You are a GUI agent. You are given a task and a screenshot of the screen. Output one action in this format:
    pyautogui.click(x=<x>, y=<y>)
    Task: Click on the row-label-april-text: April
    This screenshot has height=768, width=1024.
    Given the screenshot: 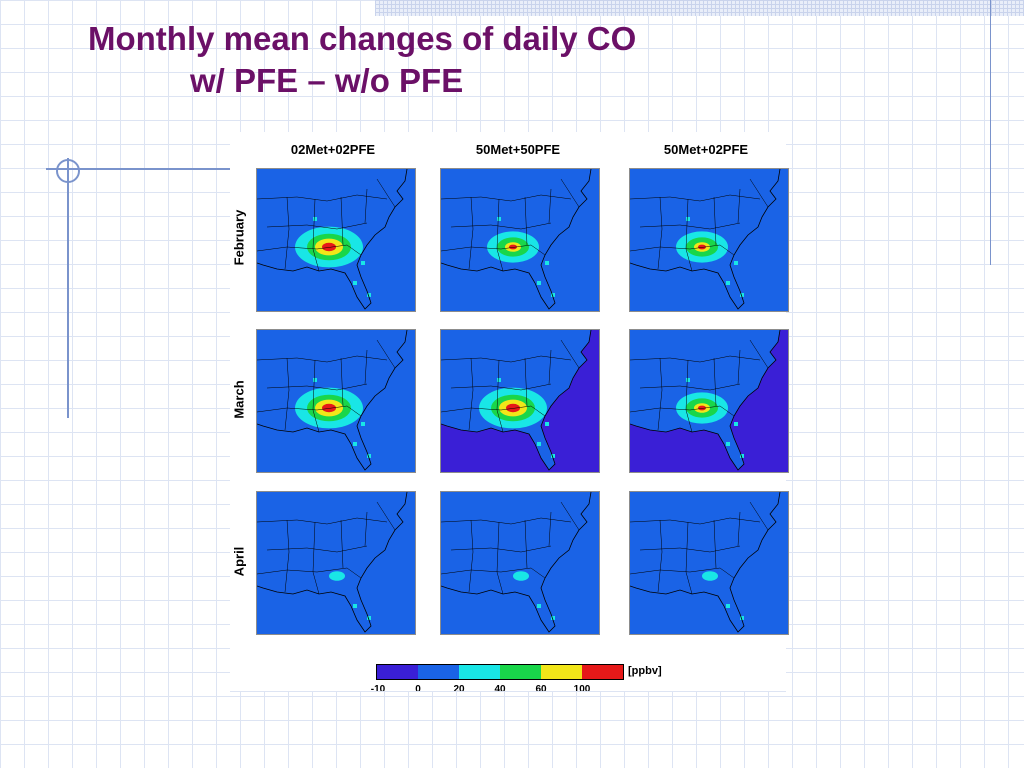 What is the action you would take?
    pyautogui.click(x=239, y=561)
    